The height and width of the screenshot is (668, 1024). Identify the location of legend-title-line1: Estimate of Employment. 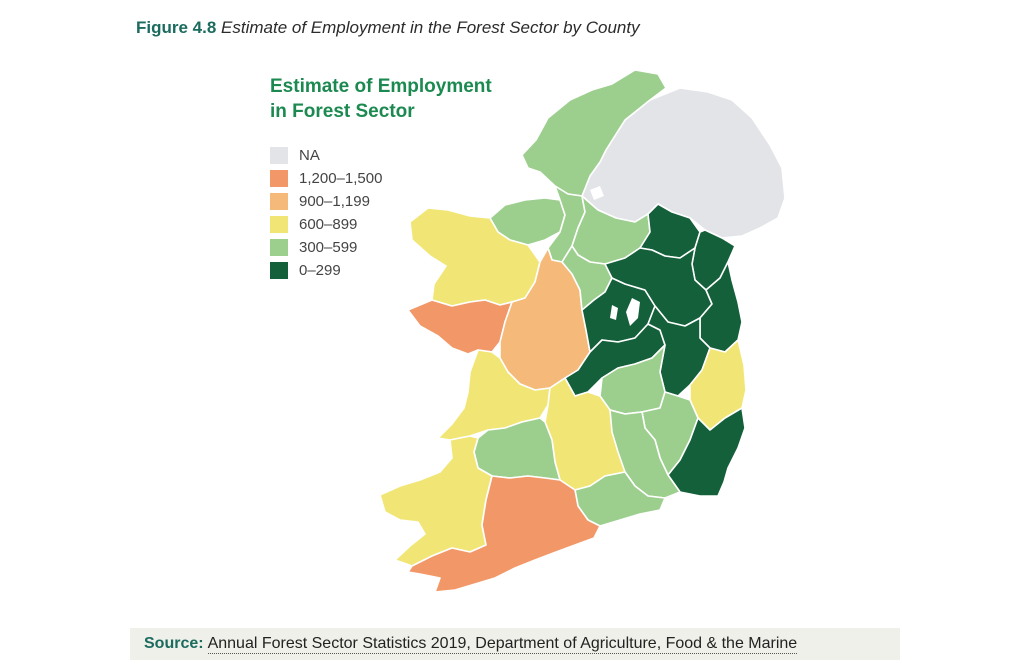
(381, 86).